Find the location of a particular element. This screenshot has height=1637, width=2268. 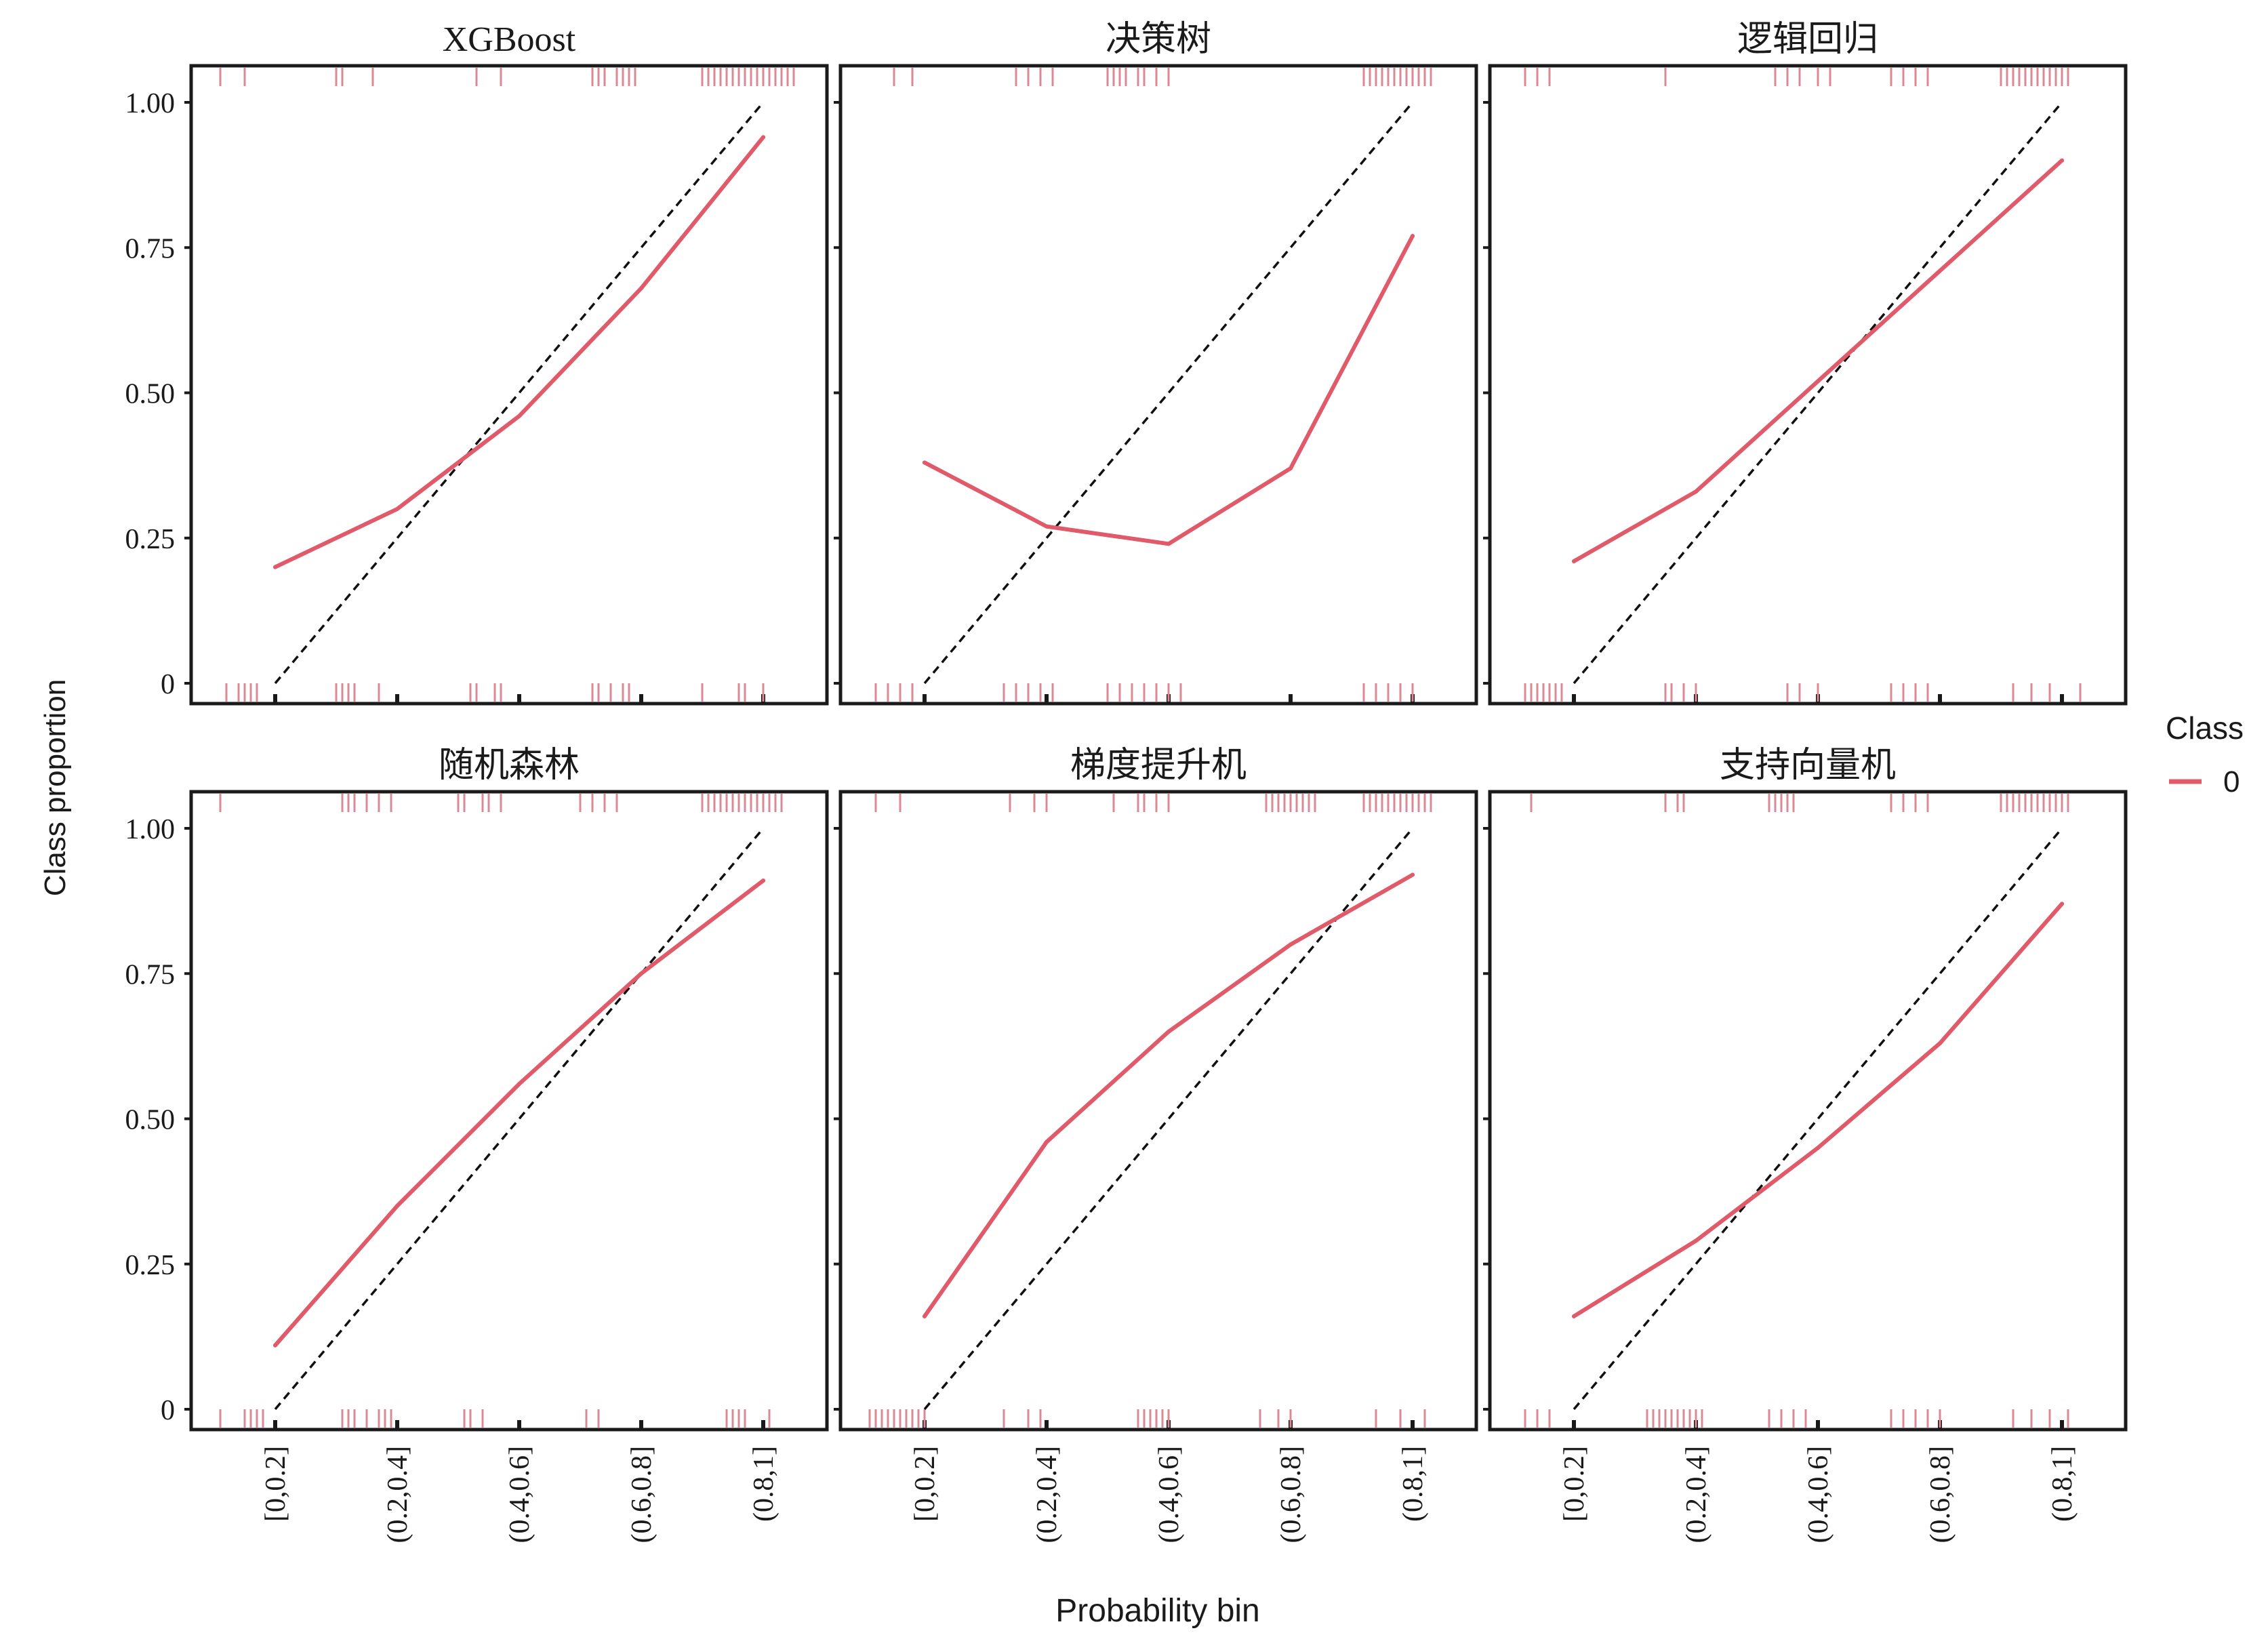

y-axis-title: Class proportion is located at coordinates (55, 787).